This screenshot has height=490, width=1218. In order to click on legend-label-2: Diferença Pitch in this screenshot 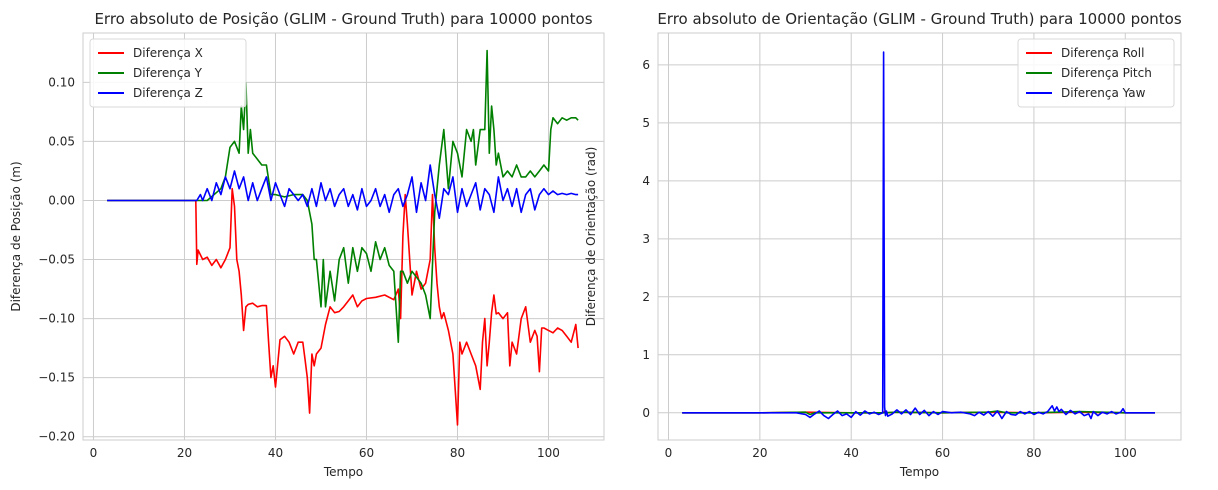, I will do `click(1106, 73)`.